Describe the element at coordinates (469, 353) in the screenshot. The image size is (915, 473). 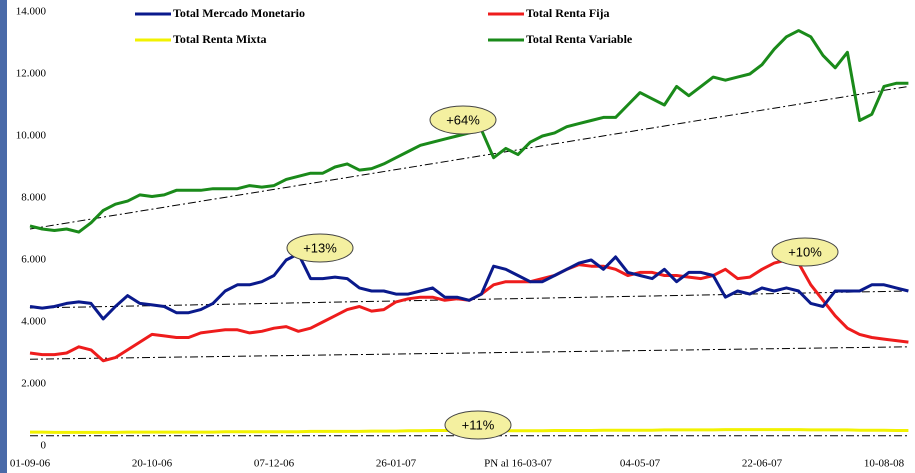
I see `trend-line` at that location.